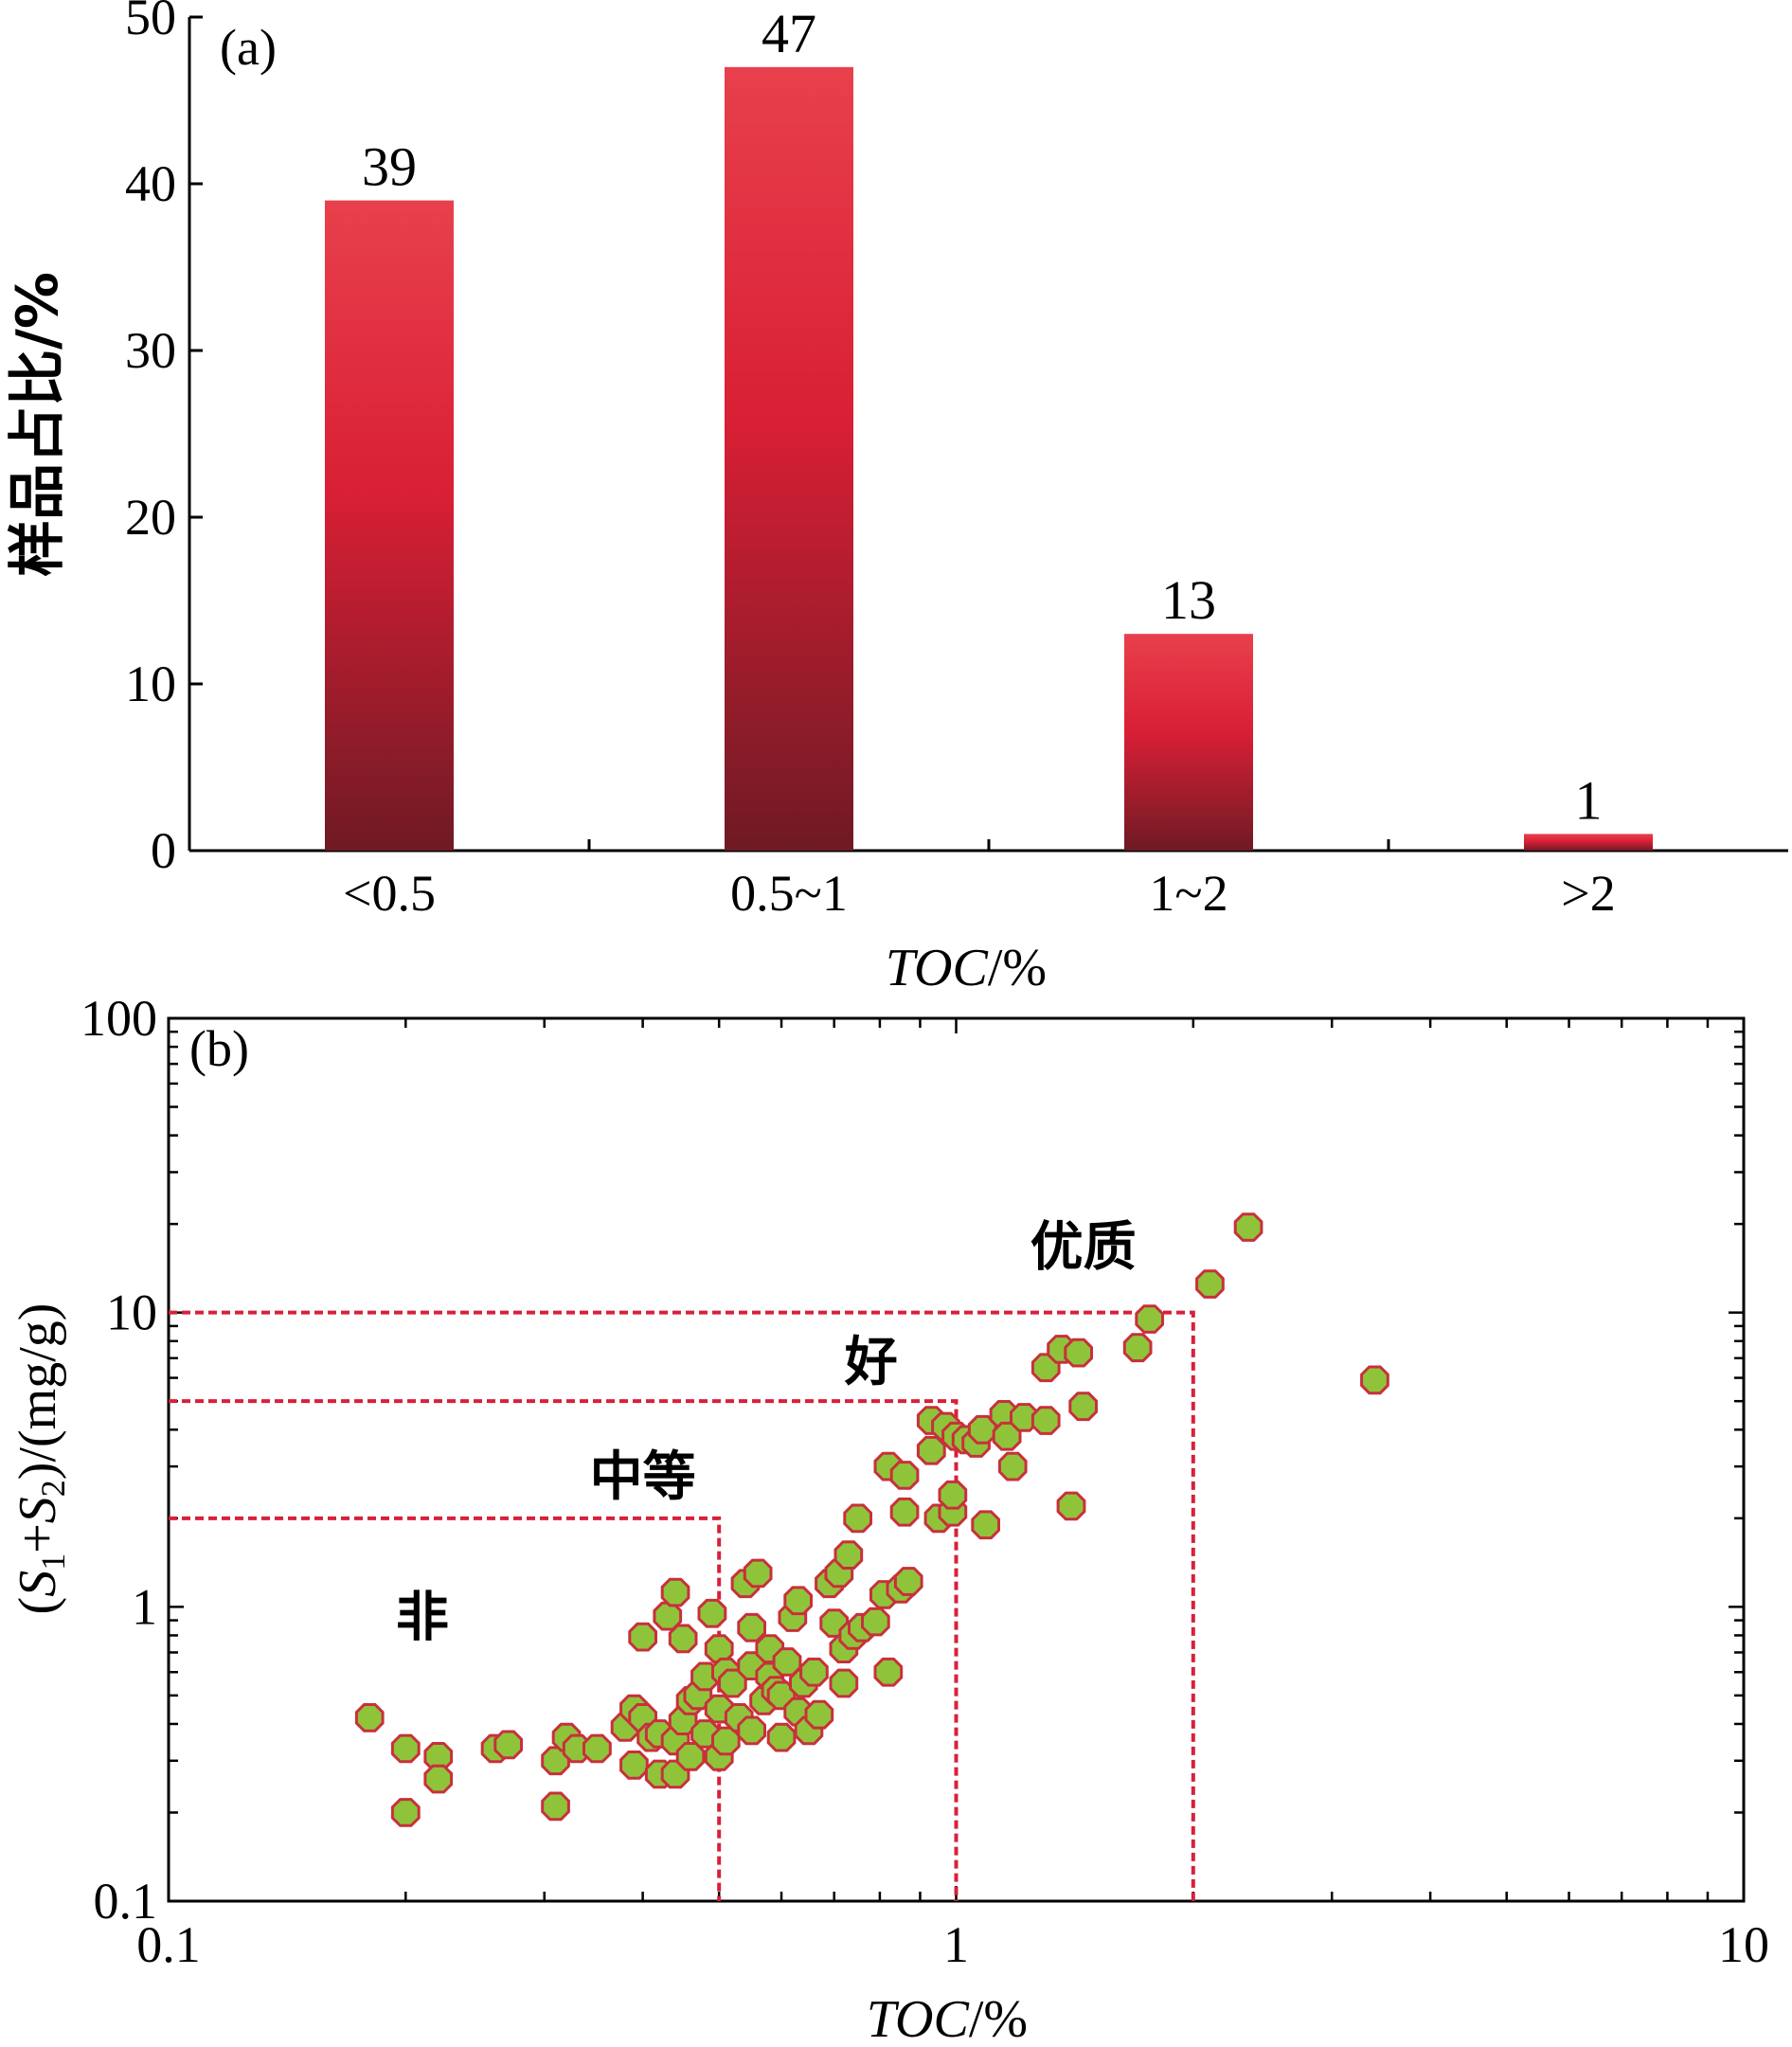 The height and width of the screenshot is (2047, 1792). Describe the element at coordinates (1188, 600) in the screenshot. I see `bar-data-label: 13` at that location.